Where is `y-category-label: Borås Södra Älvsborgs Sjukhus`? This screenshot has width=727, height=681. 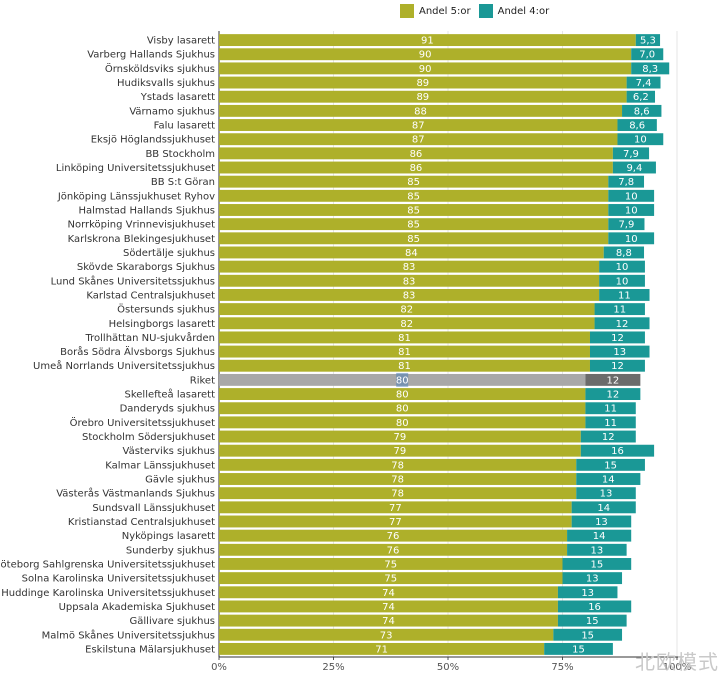
y-category-label: Borås Södra Älvsborgs Sjukhus is located at coordinates (137, 351).